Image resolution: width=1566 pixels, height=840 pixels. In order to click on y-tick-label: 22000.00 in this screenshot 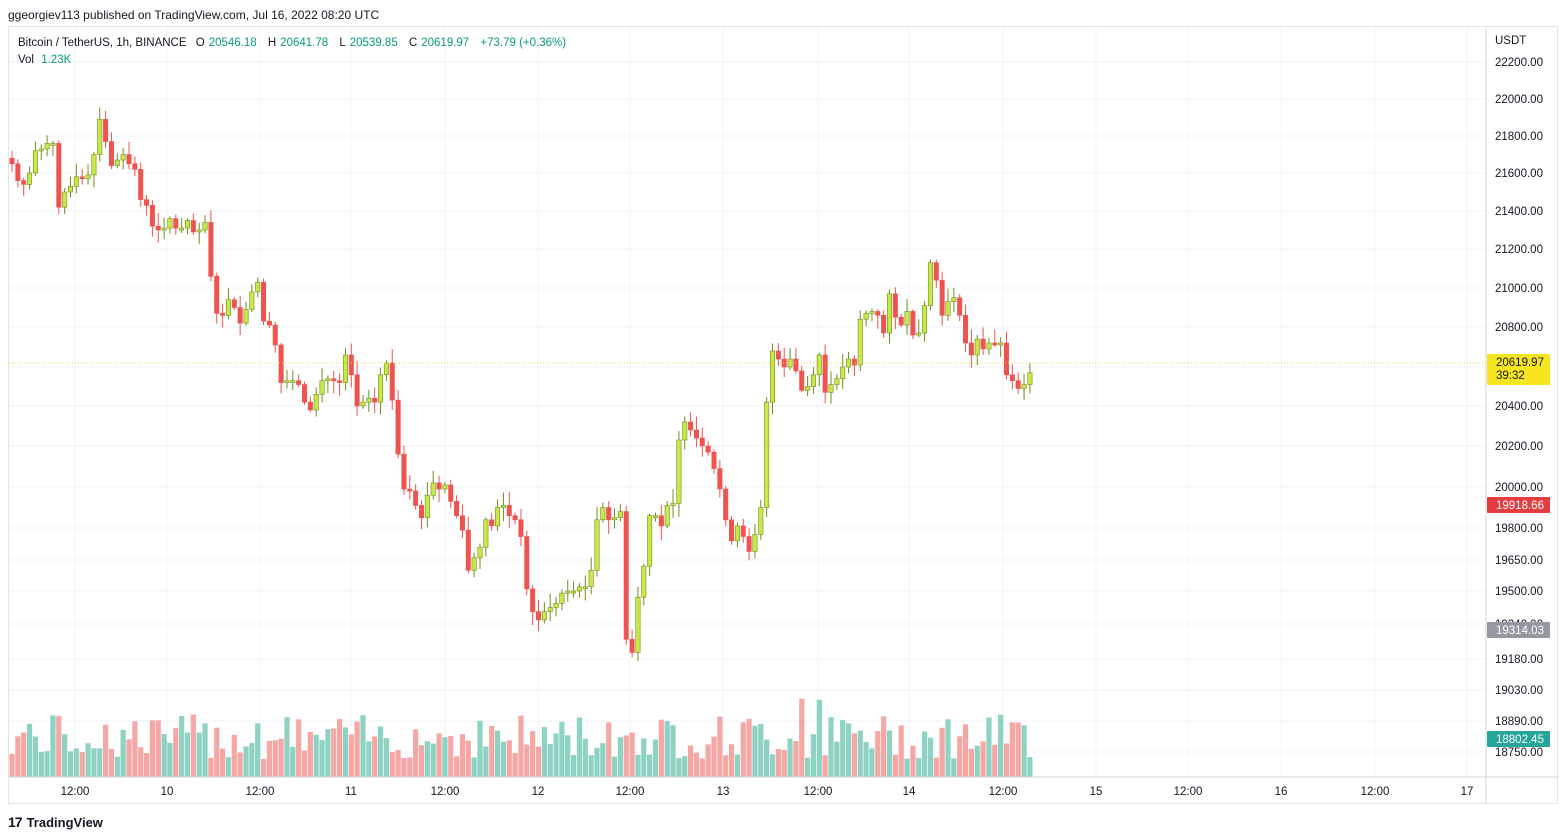, I will do `click(1519, 100)`.